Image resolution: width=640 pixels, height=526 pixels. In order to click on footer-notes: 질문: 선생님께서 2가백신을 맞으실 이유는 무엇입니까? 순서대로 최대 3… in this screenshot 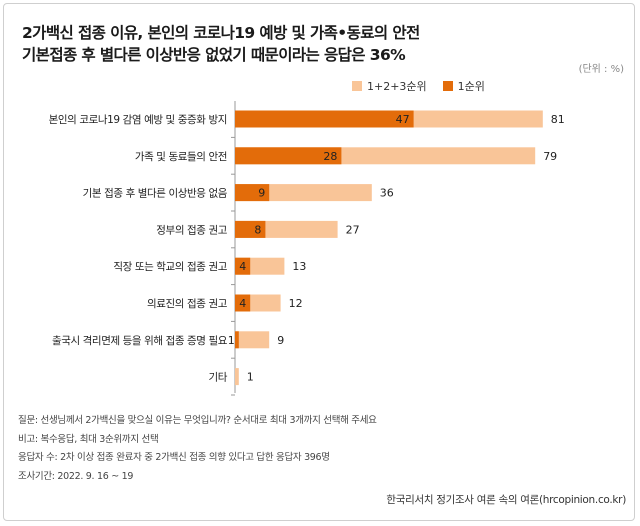, I will do `click(197, 449)`.